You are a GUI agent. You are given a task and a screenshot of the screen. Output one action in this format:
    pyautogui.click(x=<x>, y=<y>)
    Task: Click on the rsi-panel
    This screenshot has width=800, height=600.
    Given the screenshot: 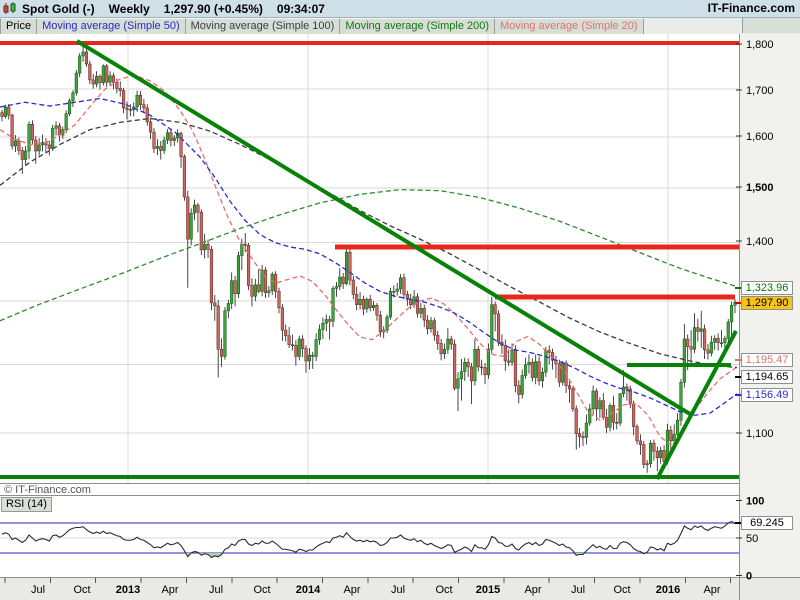 What is the action you would take?
    pyautogui.click(x=369, y=539)
    